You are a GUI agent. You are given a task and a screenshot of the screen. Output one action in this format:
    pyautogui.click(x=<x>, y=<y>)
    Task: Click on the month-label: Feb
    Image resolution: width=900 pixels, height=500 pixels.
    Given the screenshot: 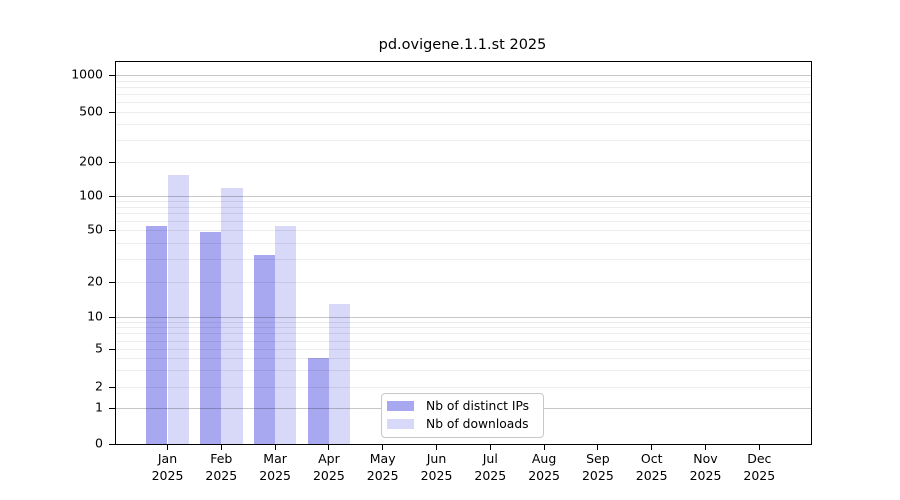 What is the action you would take?
    pyautogui.click(x=221, y=458)
    